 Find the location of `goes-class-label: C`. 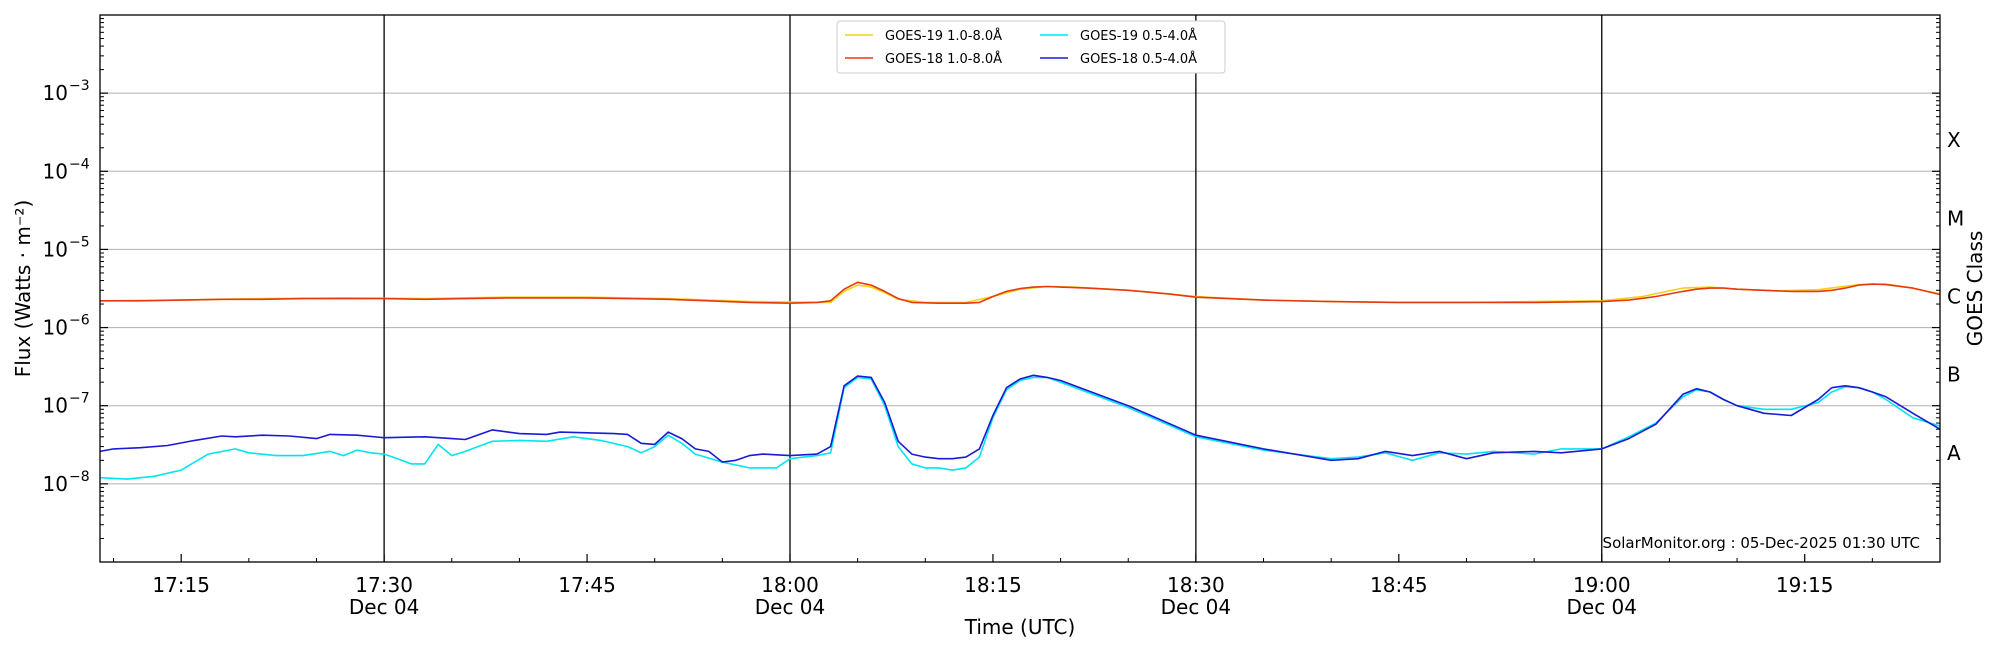

goes-class-label: C is located at coordinates (1954, 296).